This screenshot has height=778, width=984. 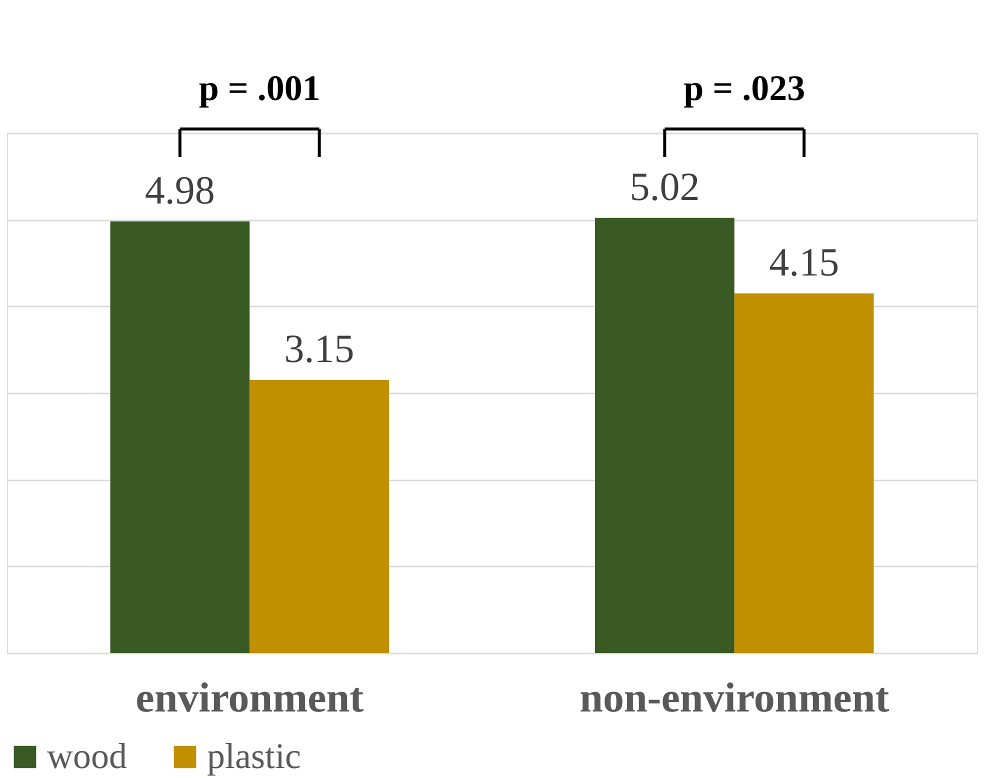 I want to click on legend-label: plastic, so click(x=254, y=756).